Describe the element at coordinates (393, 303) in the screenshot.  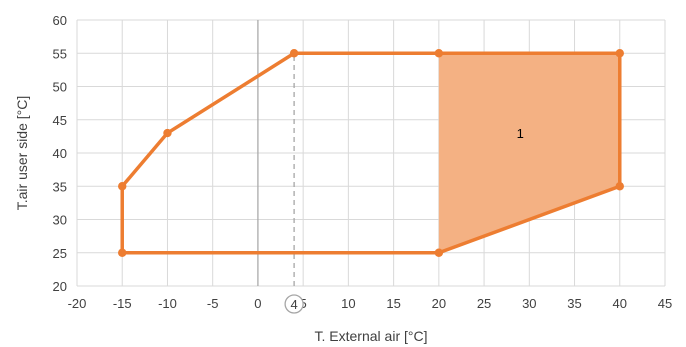
I see `x-tick-label: 15` at that location.